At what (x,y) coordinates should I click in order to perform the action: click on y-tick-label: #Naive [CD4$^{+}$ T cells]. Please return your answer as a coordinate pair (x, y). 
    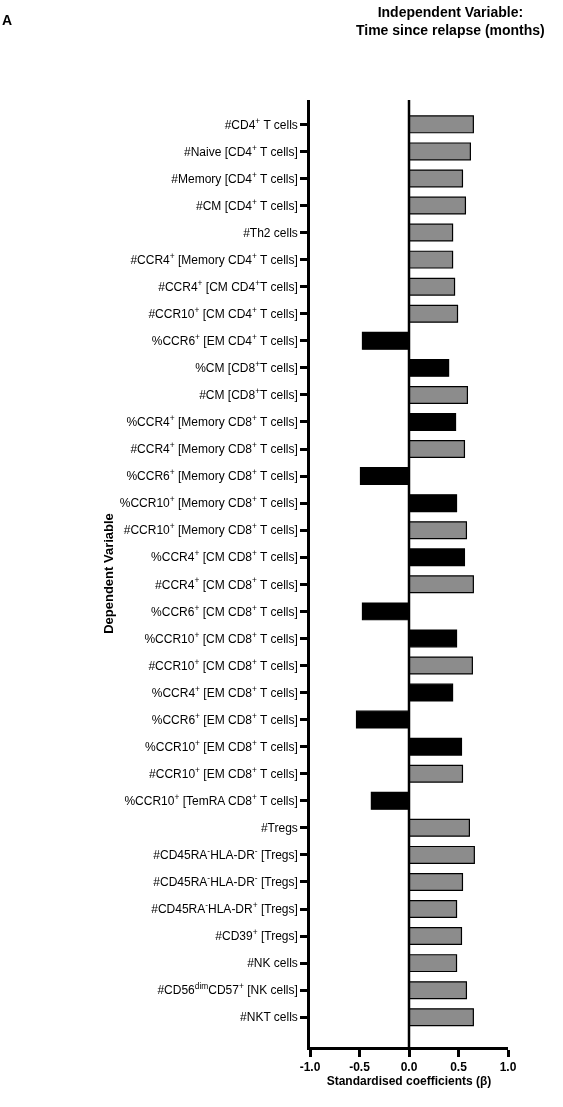
    Looking at the image, I should click on (241, 150).